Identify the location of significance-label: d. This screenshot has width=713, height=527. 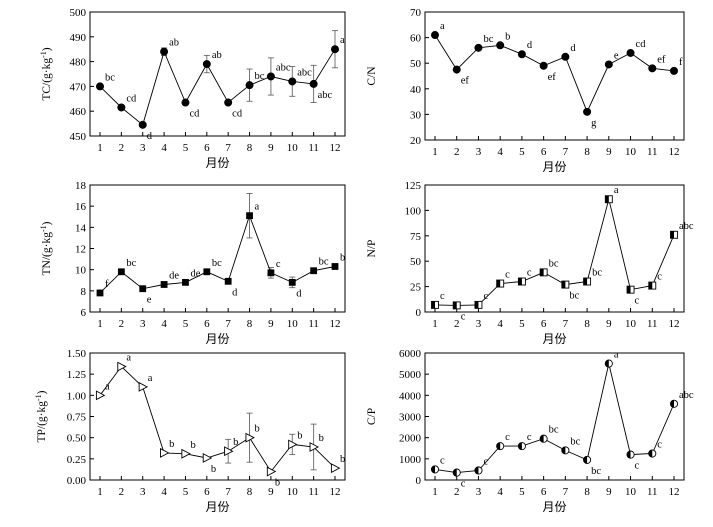
(150, 136).